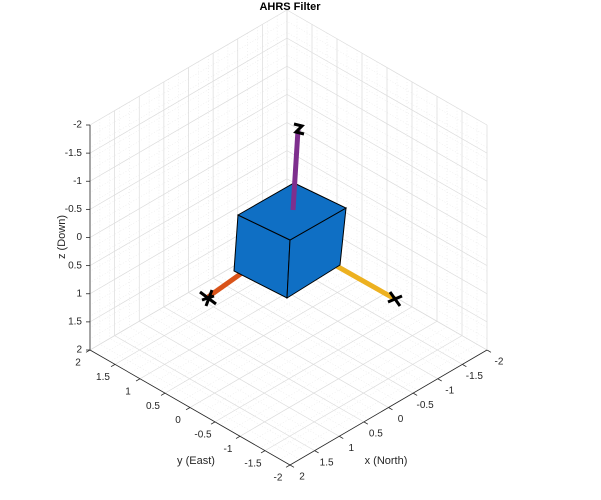 The height and width of the screenshot is (500, 601). What do you see at coordinates (278, 478) in the screenshot?
I see `y-tick-label: -2` at bounding box center [278, 478].